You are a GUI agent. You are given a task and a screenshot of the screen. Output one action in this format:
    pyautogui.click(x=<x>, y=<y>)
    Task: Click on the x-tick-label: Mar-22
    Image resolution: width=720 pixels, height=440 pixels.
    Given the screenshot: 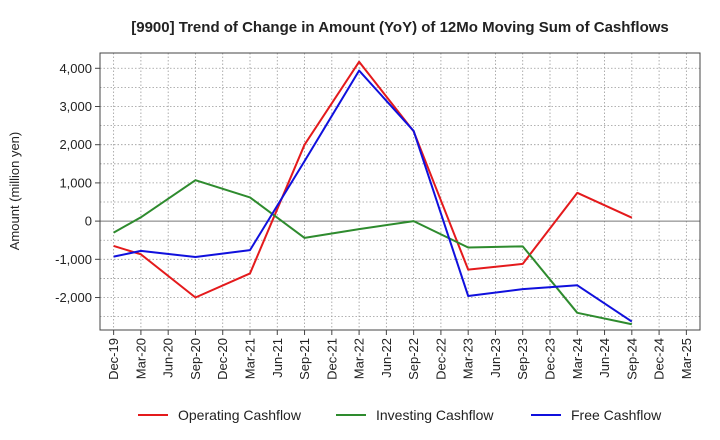 What is the action you would take?
    pyautogui.click(x=359, y=358)
    